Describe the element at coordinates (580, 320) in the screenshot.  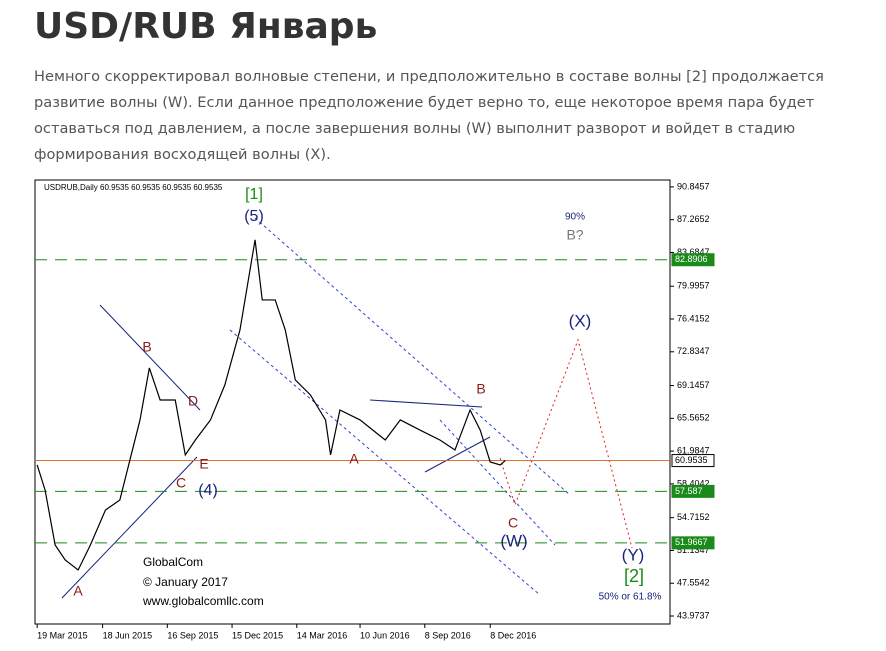
I see `annotation: (X)` at that location.